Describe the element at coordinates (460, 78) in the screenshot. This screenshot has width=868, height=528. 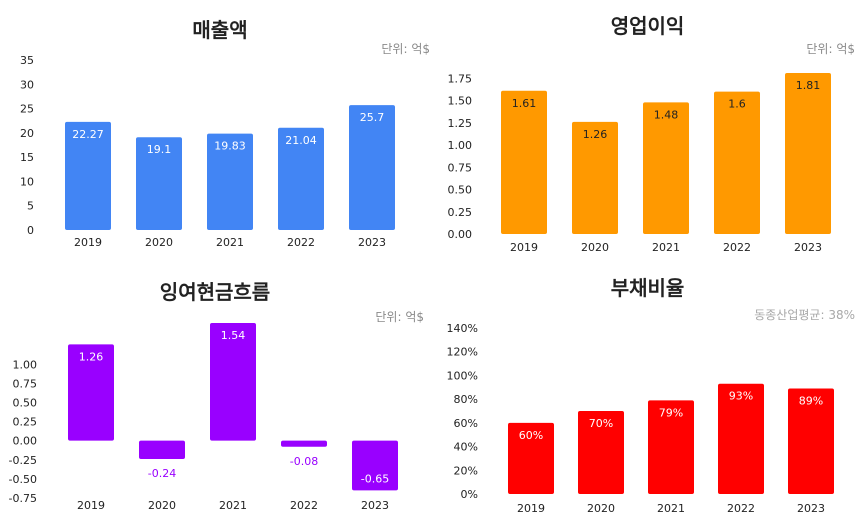
I see `y-tick-label: 1.75` at that location.